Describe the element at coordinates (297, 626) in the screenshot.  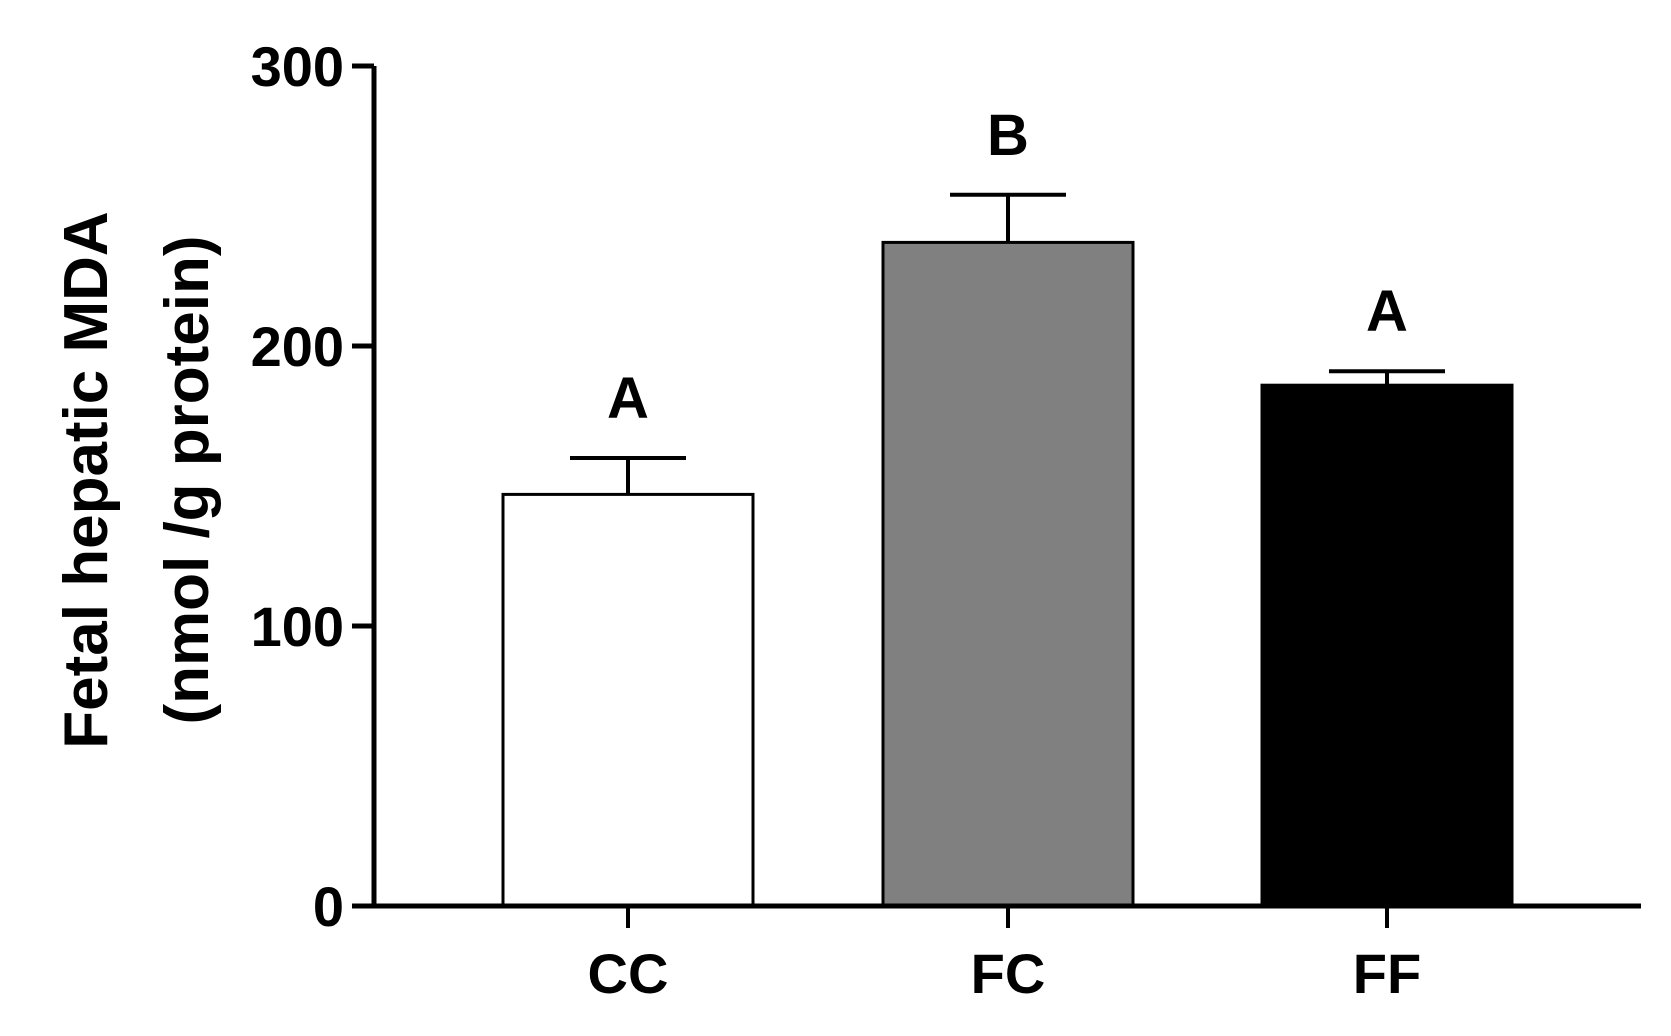
I see `y-tick-label-100: 100` at that location.